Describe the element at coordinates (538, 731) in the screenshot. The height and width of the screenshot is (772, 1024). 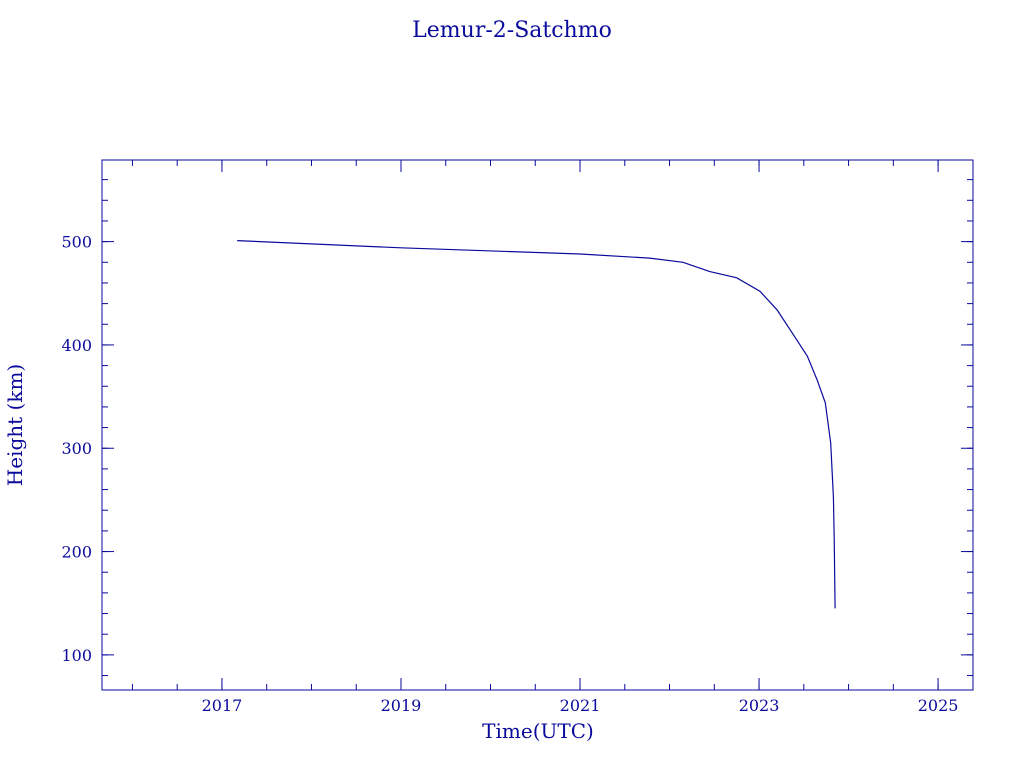
I see `x-axis-label: Time(UTC)` at that location.